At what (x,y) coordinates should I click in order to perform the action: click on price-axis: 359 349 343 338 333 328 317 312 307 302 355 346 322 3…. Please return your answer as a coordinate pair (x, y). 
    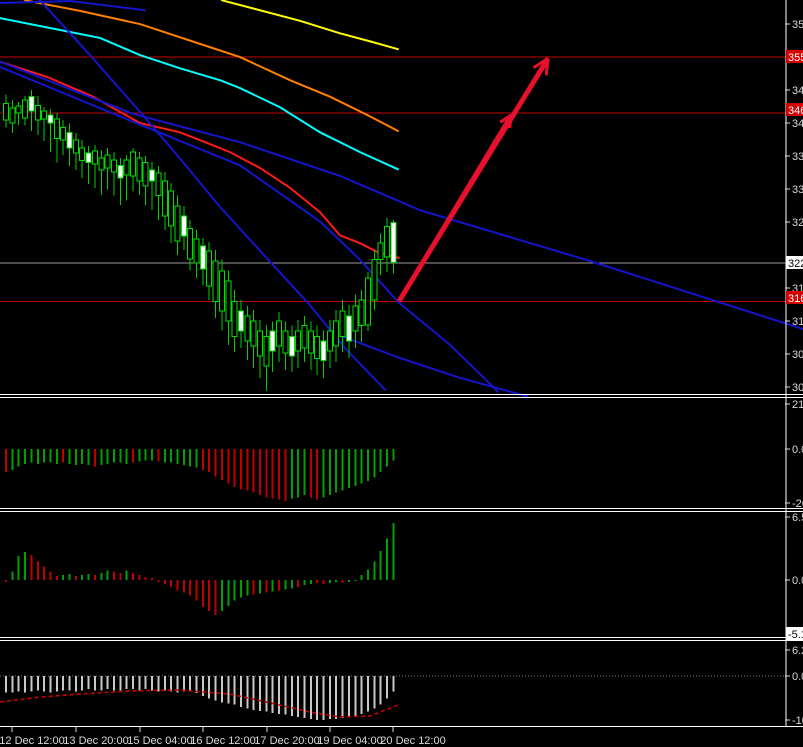
    Looking at the image, I should click on (794, 363).